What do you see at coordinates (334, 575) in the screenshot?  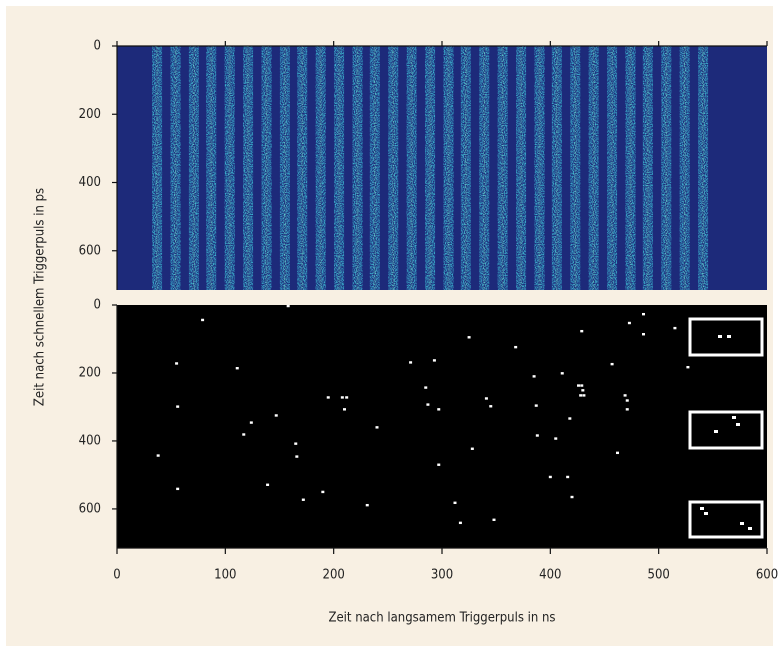 I see `x-tick-label: 200` at bounding box center [334, 575].